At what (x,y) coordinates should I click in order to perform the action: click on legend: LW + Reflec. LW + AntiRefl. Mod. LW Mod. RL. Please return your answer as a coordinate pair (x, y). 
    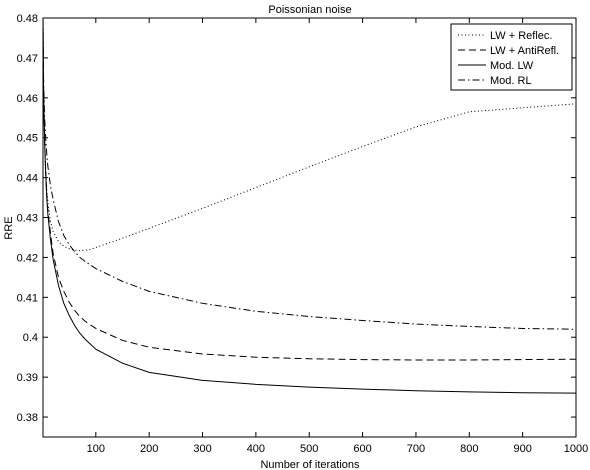
    Looking at the image, I should click on (511, 57).